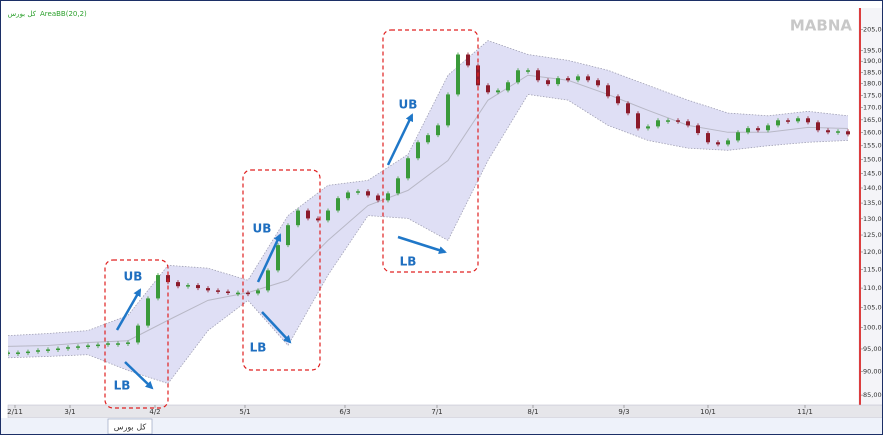 This screenshot has height=435, width=883. I want to click on y-tick-label: 135,000, so click(873, 203).